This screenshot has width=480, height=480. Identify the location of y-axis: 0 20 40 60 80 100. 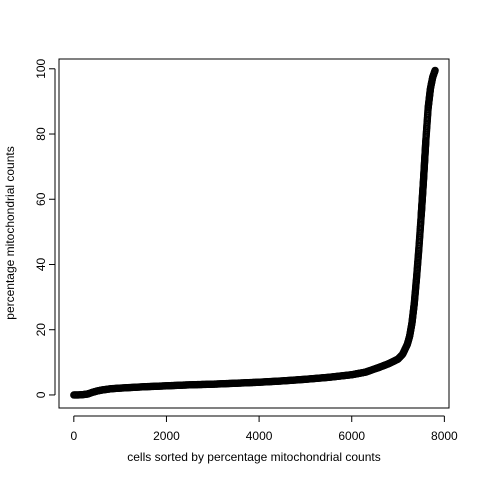
(45, 228).